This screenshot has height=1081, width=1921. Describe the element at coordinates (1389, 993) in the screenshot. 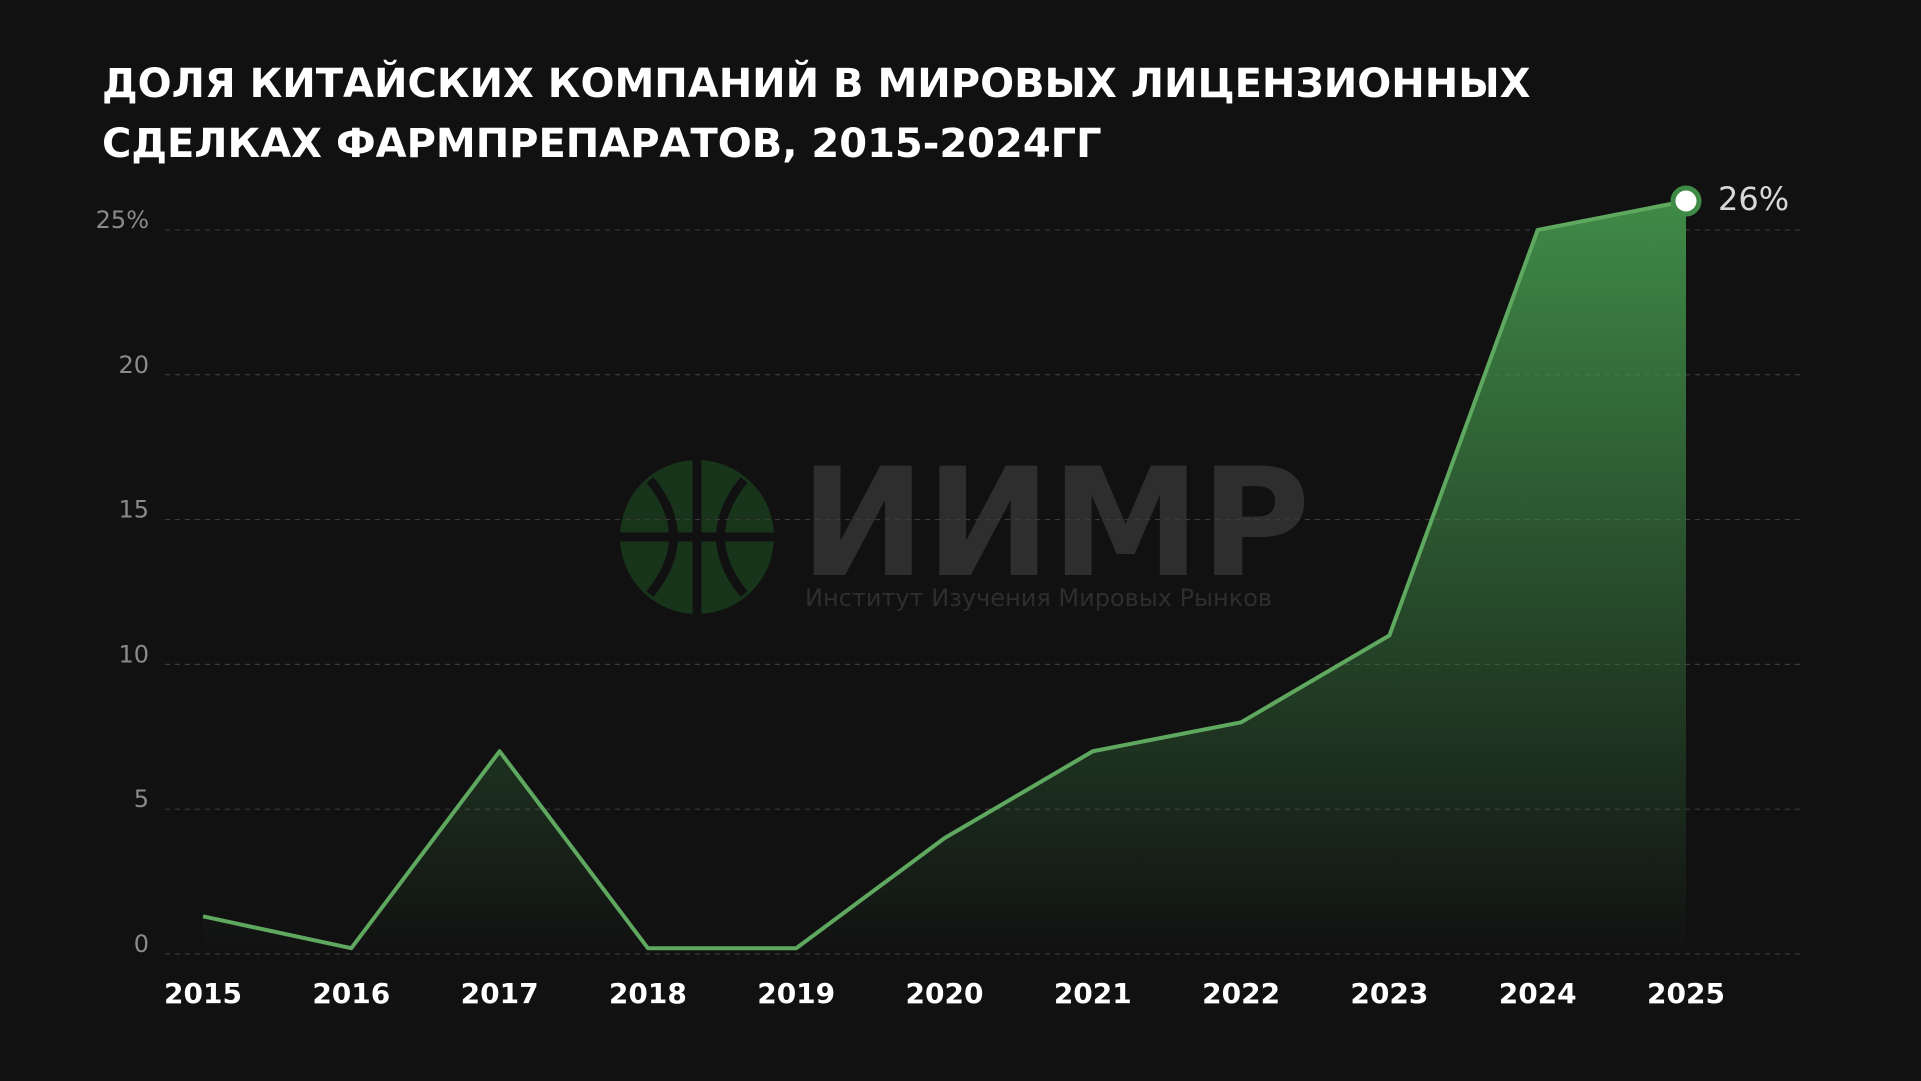

I see `x-tick-label: 2023` at that location.